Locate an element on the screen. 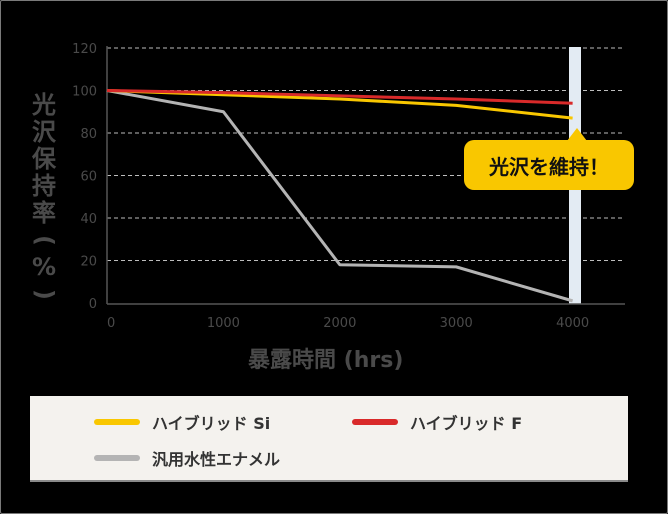  legend-label: ハイブリッド Si is located at coordinates (211, 423).